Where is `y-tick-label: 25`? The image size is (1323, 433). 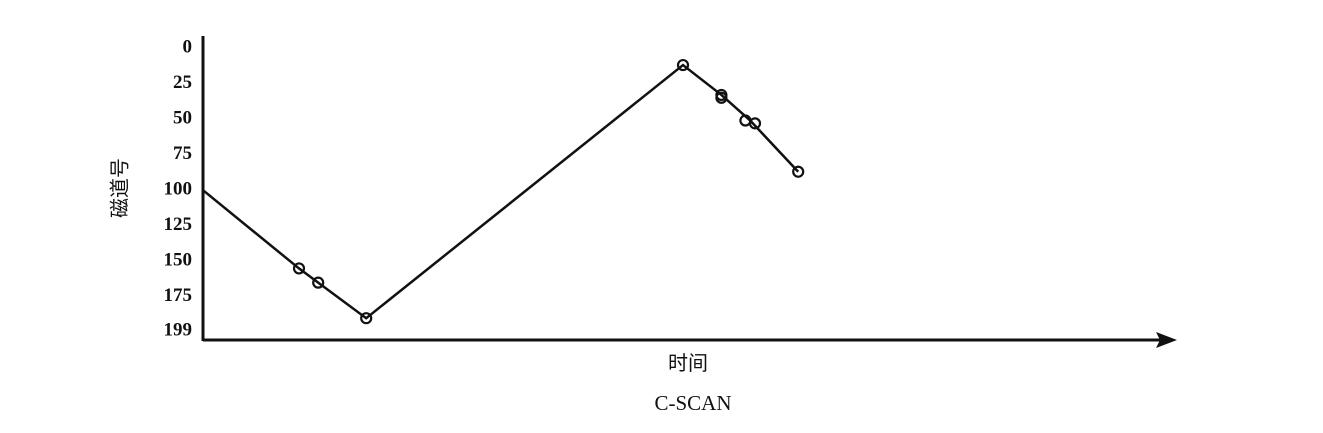 y-tick-label: 25 is located at coordinates (182, 82).